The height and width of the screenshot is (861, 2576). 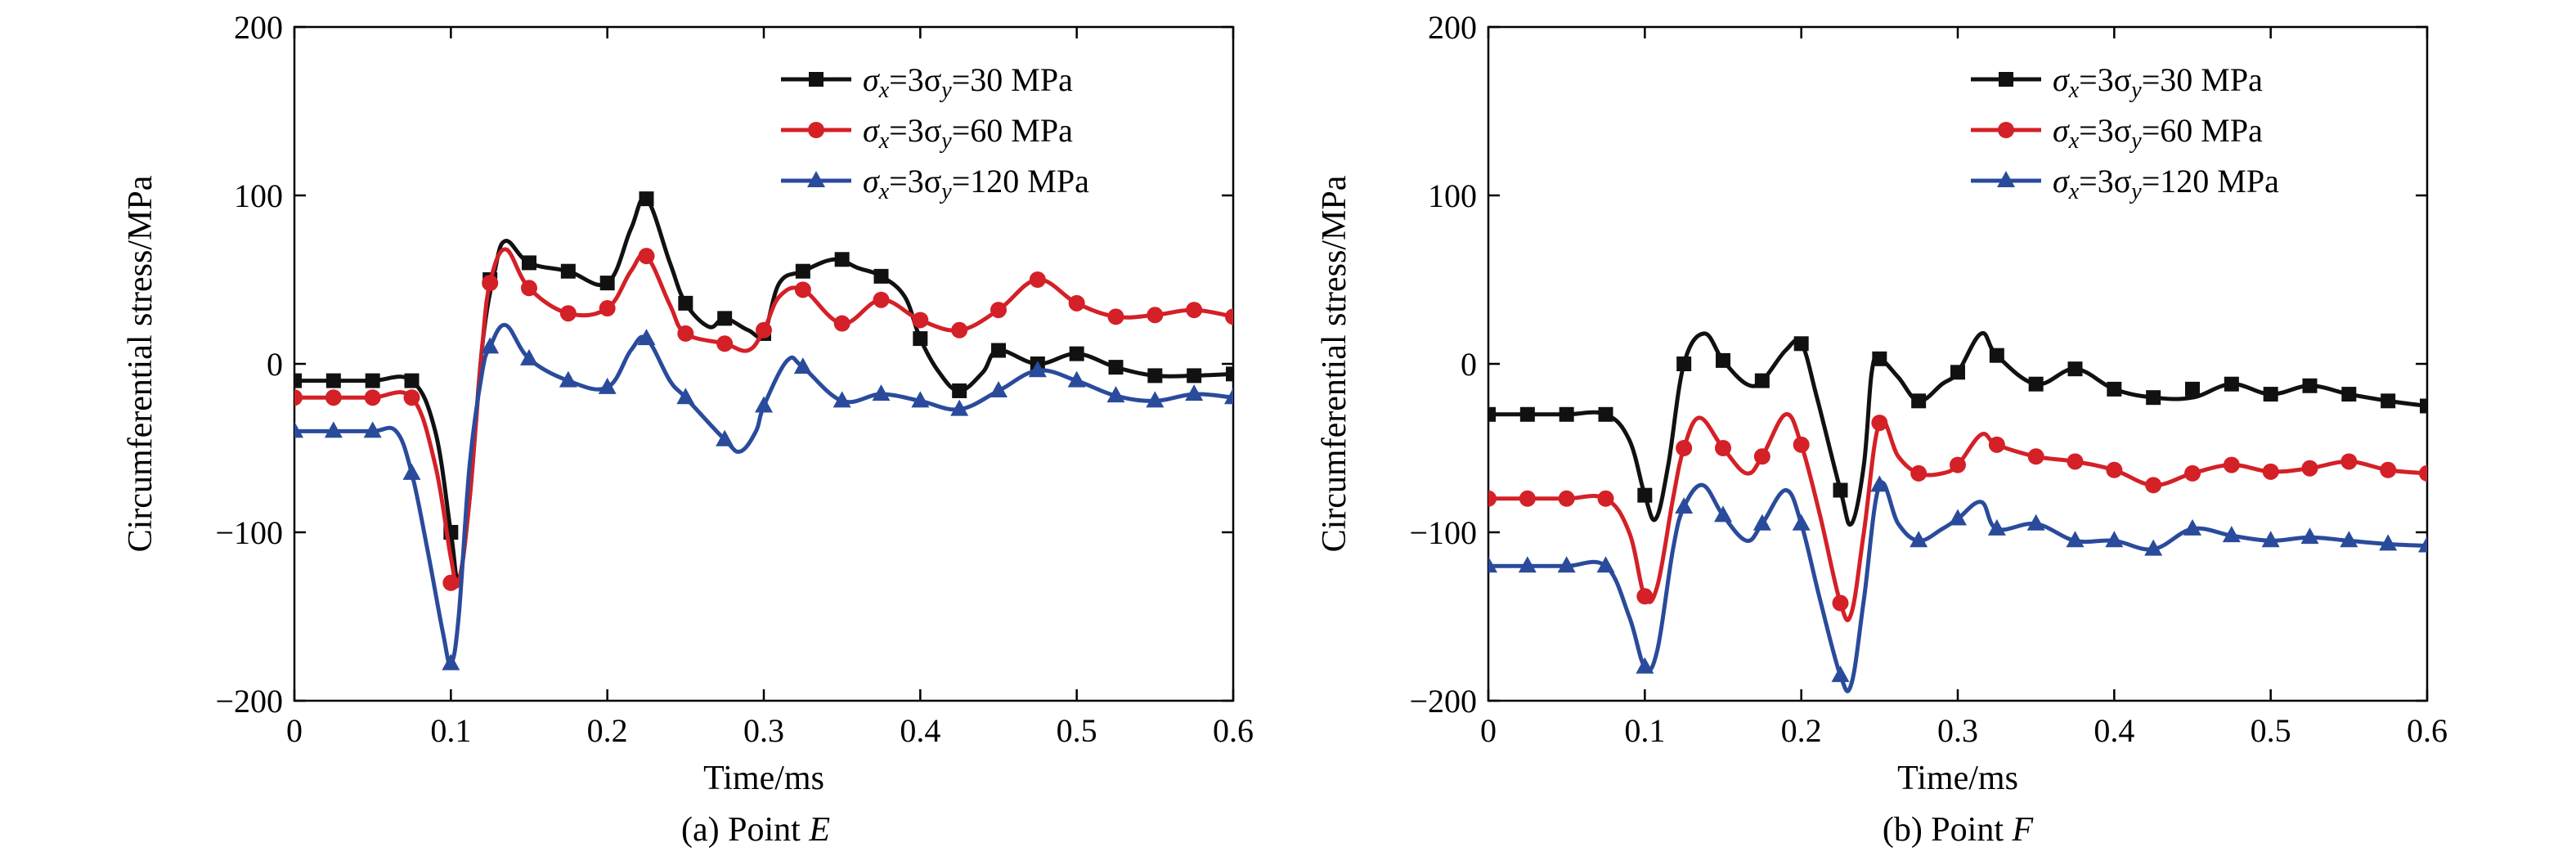 What do you see at coordinates (2023, 830) in the screenshot?
I see `caption-point: F` at bounding box center [2023, 830].